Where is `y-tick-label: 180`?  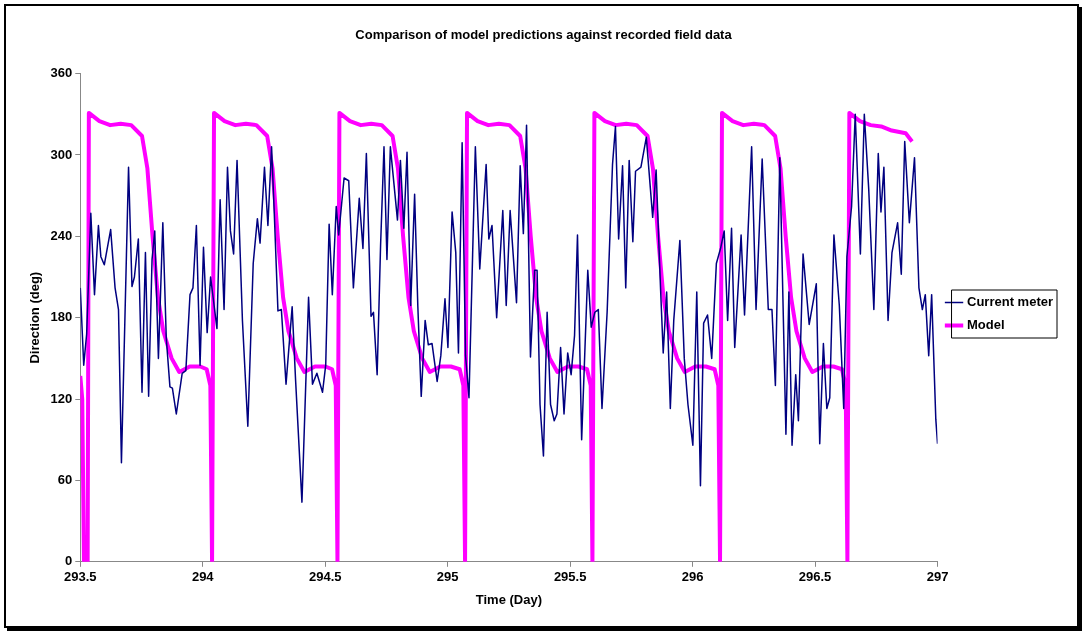
y-tick-label: 180 is located at coordinates (61, 317).